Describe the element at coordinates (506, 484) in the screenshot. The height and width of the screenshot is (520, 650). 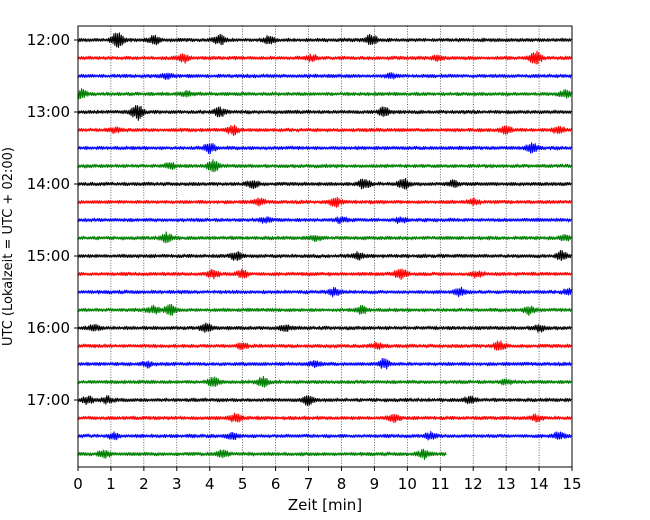
I see `x-tick-label: 13` at that location.